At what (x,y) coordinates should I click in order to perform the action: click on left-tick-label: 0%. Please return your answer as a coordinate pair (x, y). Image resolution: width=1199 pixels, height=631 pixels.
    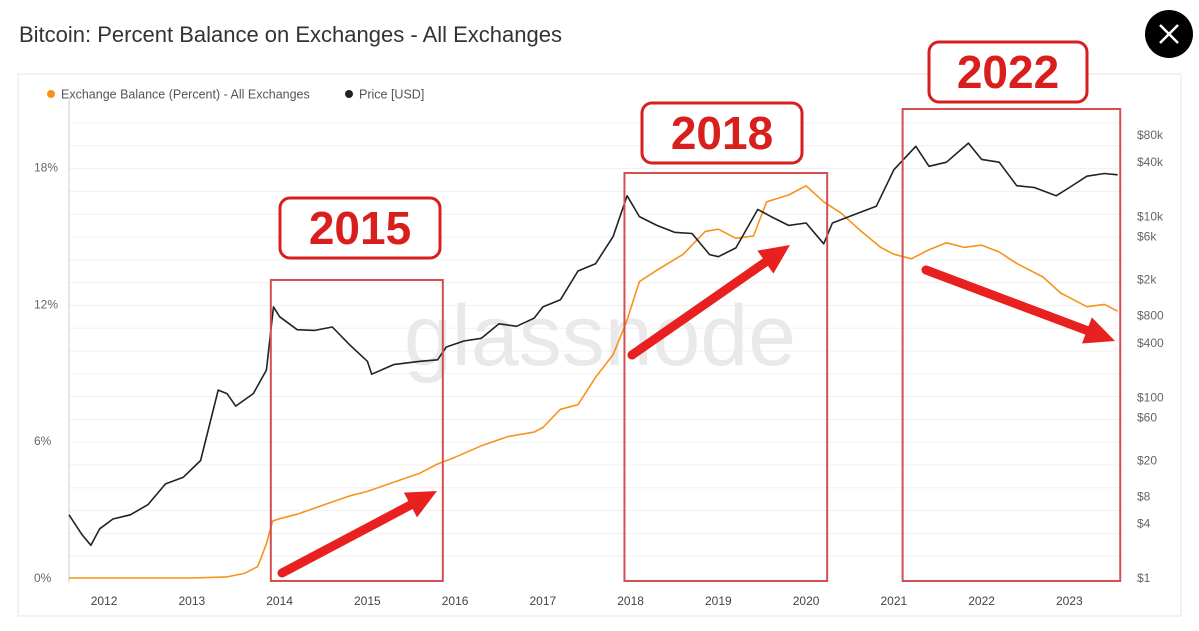
    Looking at the image, I should click on (43, 578).